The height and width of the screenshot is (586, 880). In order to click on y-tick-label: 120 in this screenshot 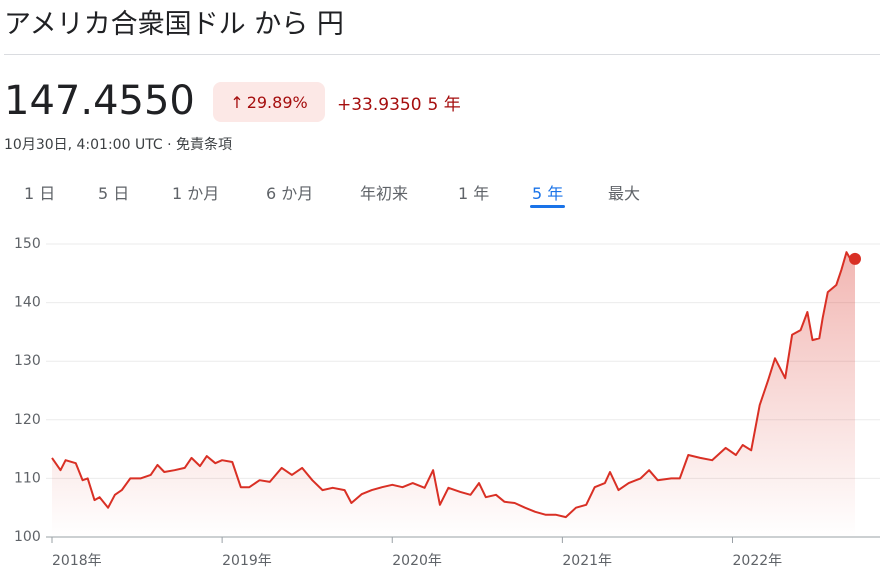, I will do `click(27, 420)`.